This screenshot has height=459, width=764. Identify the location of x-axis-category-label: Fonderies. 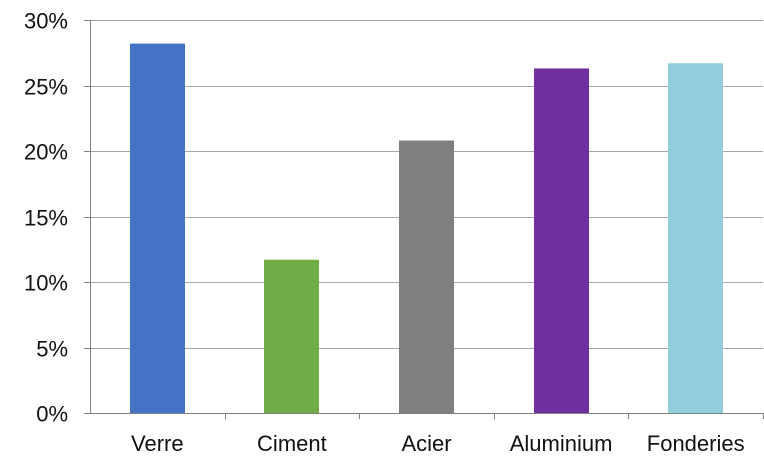
(696, 443).